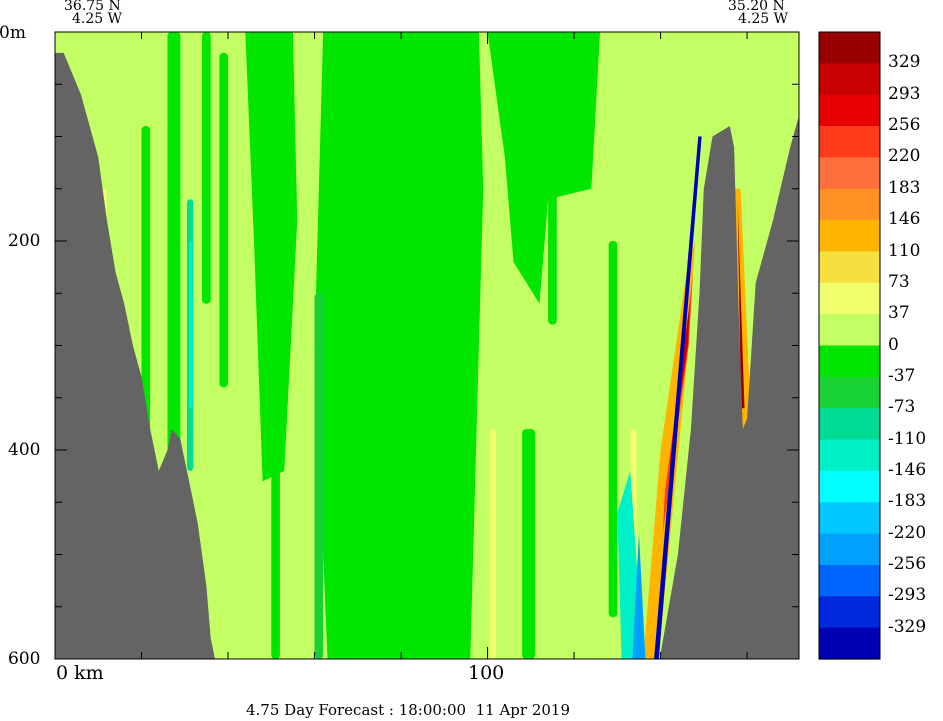  I want to click on colorbar-label: 329, so click(904, 62).